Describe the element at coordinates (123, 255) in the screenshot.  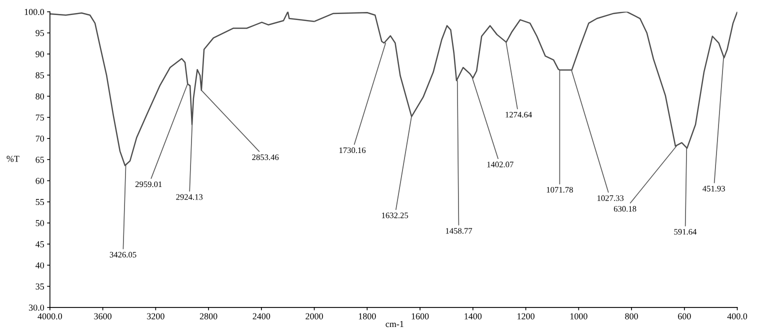
I see `annotation: 3426.05` at that location.